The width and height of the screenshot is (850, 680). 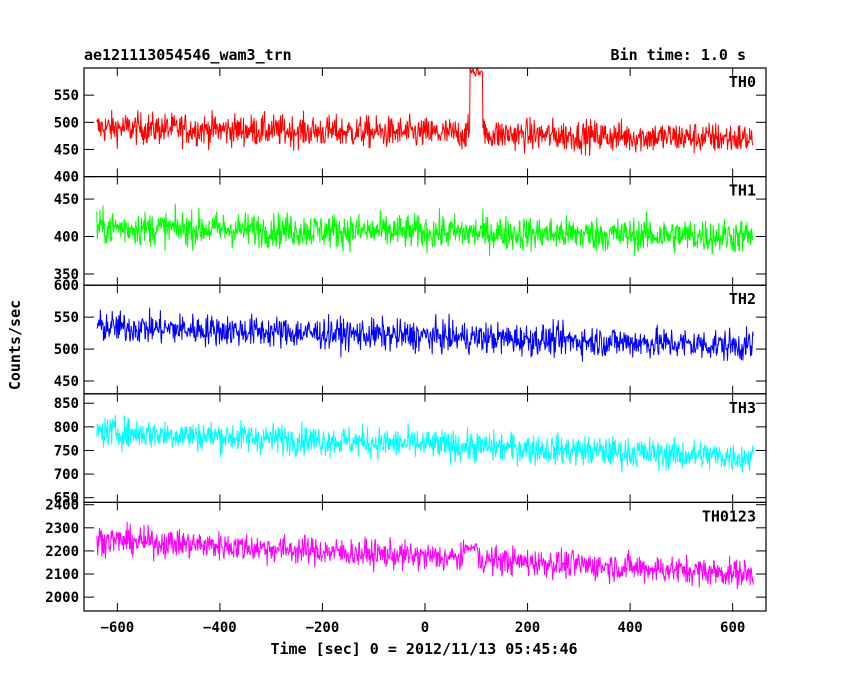 I want to click on y-tick-label: 600, so click(x=66, y=286).